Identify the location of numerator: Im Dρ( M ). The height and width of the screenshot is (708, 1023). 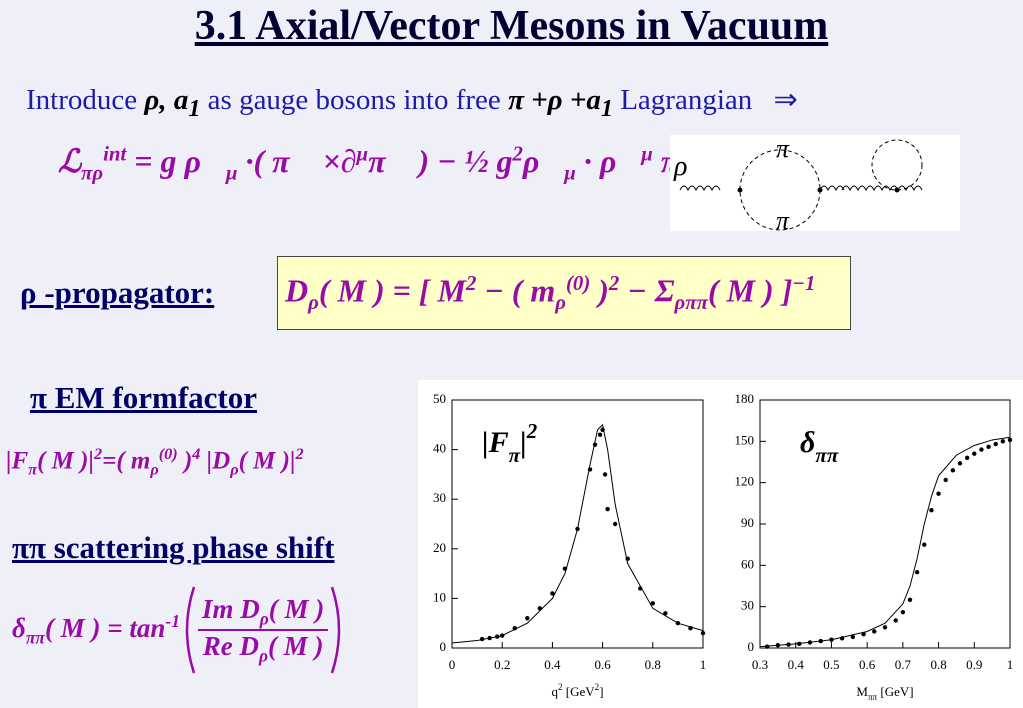
(263, 612).